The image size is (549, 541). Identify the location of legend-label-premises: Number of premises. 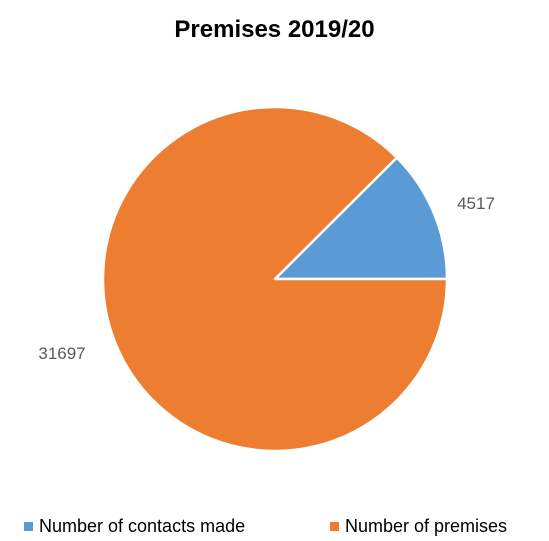
(426, 526).